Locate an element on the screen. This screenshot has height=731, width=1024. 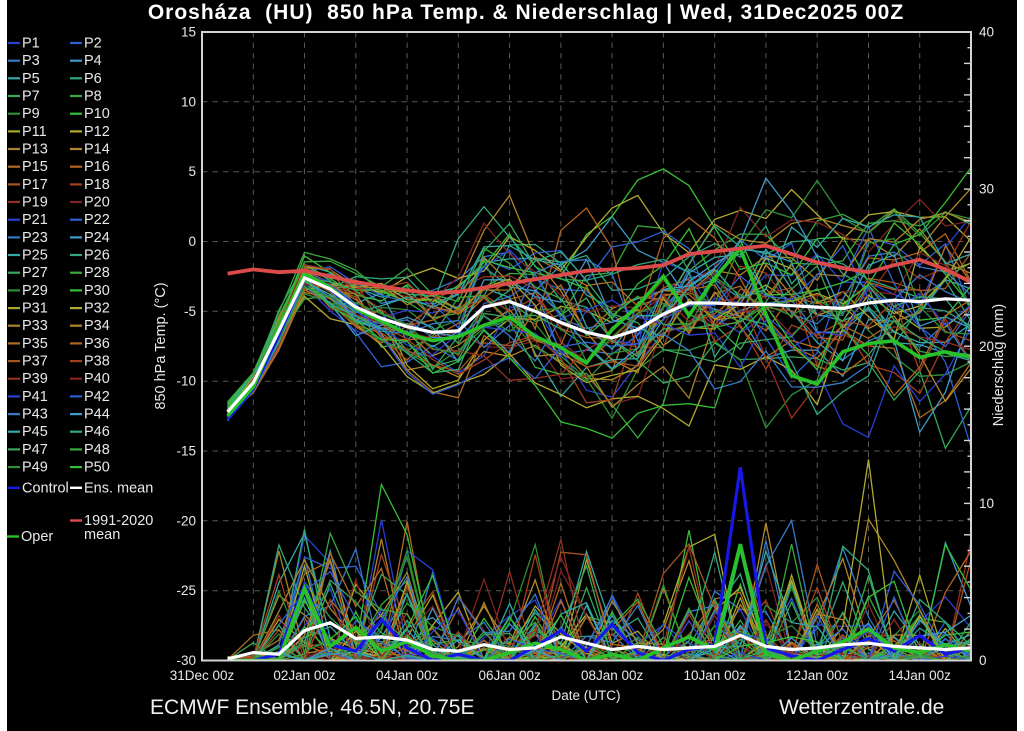
svg-text: P24 is located at coordinates (97, 238).